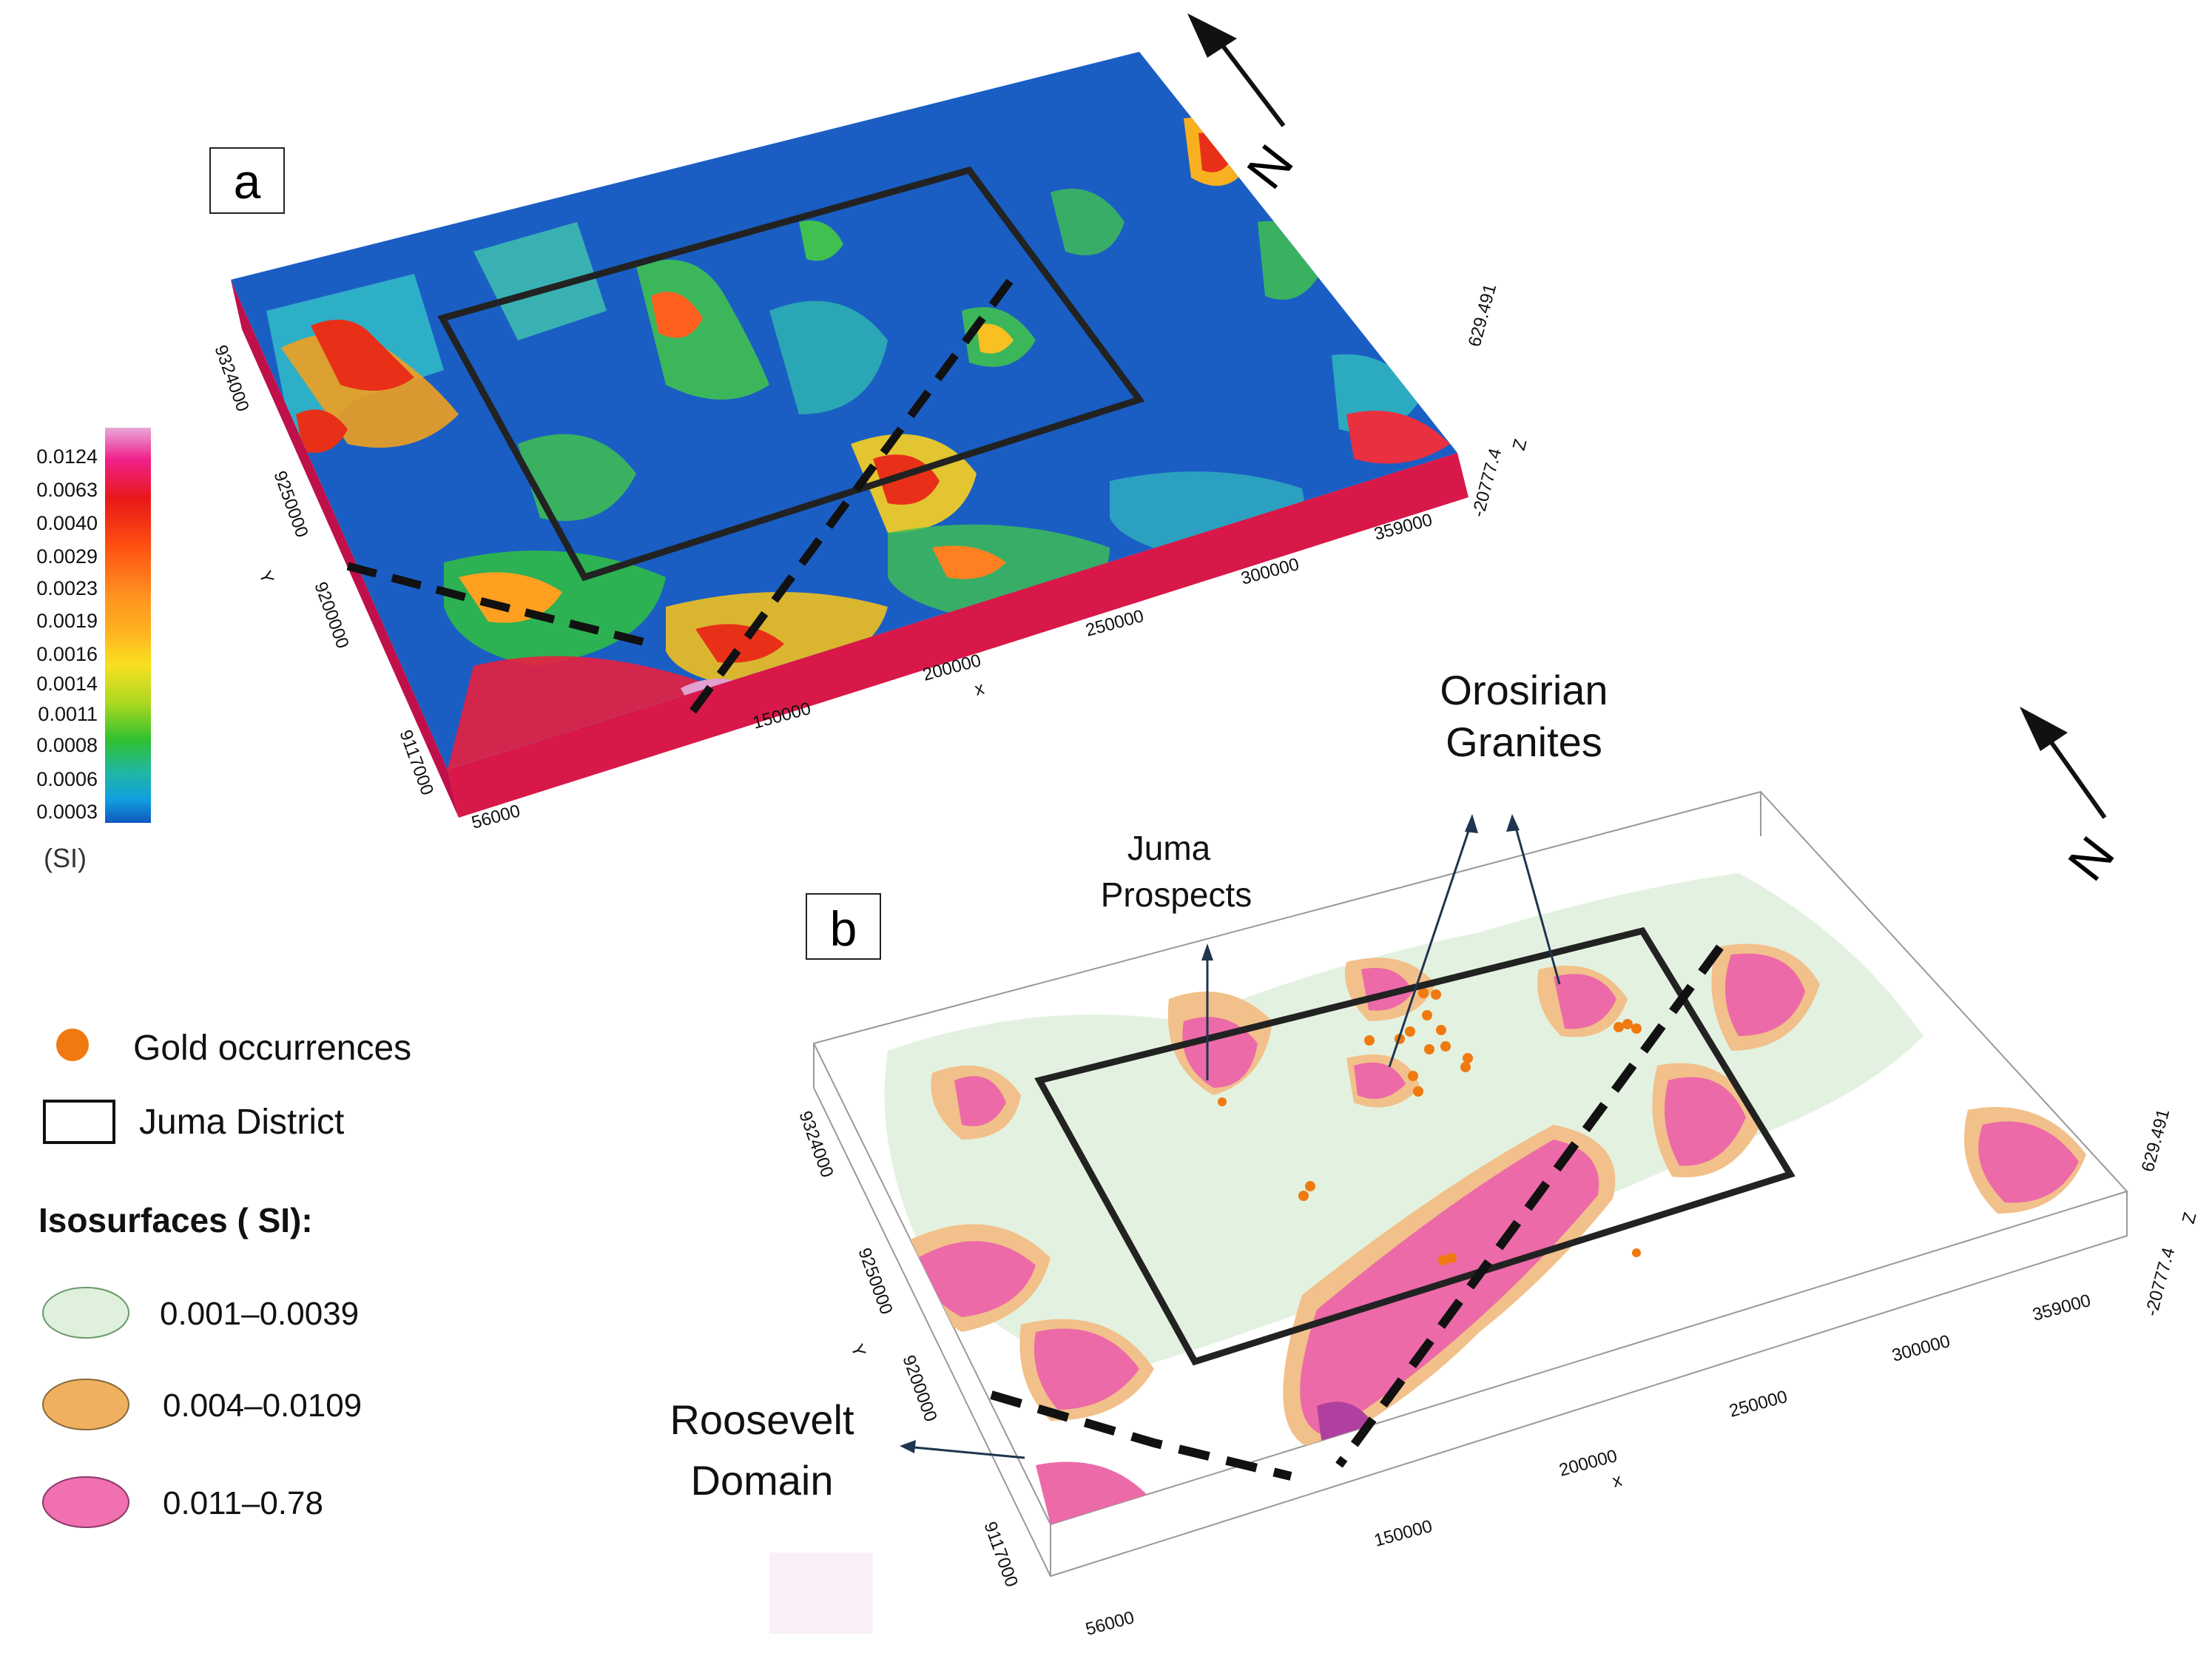 This screenshot has width=2212, height=1662. I want to click on colorbar-tick-1: 0.0063, so click(67, 490).